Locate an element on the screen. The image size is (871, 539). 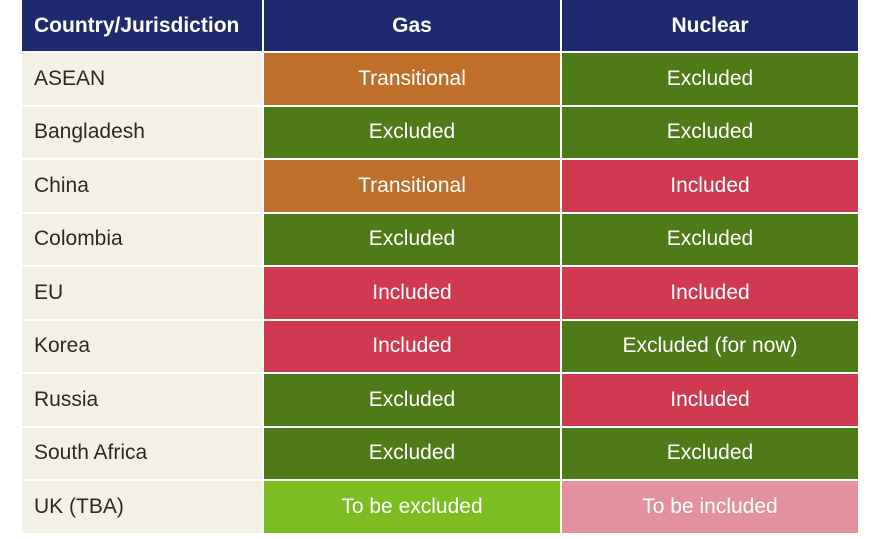
table-row: UK (TBA) To be excluded To be included is located at coordinates (440, 507).